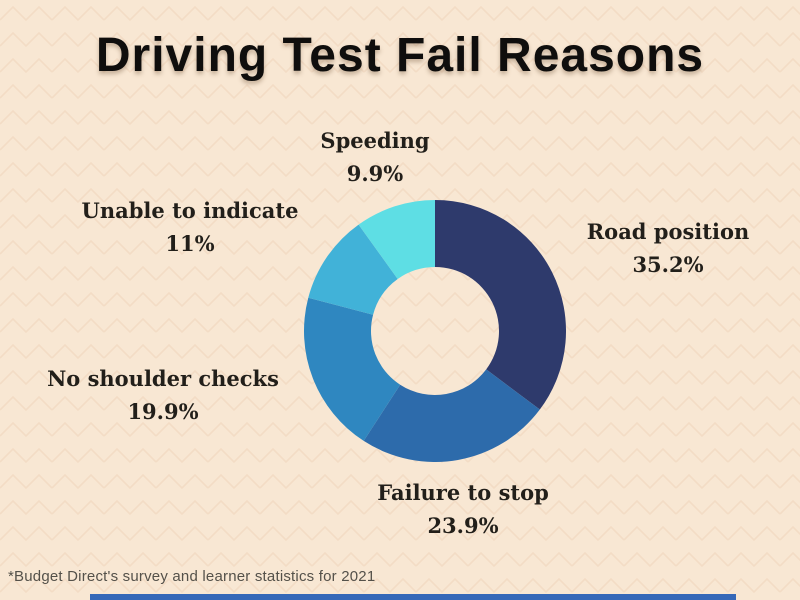 The width and height of the screenshot is (800, 600). Describe the element at coordinates (668, 264) in the screenshot. I see `segment-label-road-position-value: 35.2%` at that location.